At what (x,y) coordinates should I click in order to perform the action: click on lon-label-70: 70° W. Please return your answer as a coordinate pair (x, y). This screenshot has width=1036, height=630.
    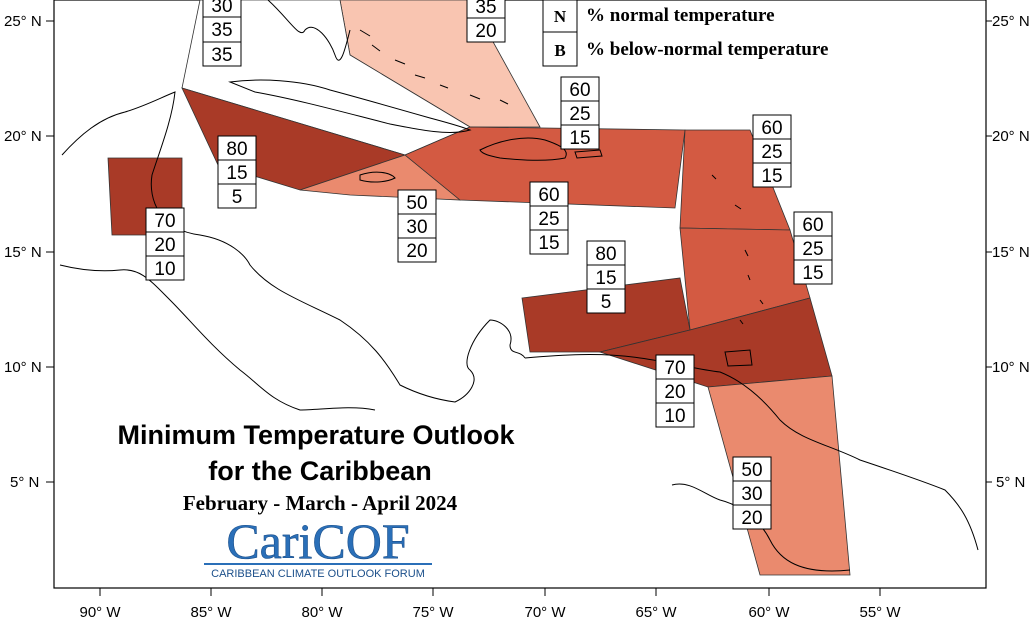
    Looking at the image, I should click on (545, 612).